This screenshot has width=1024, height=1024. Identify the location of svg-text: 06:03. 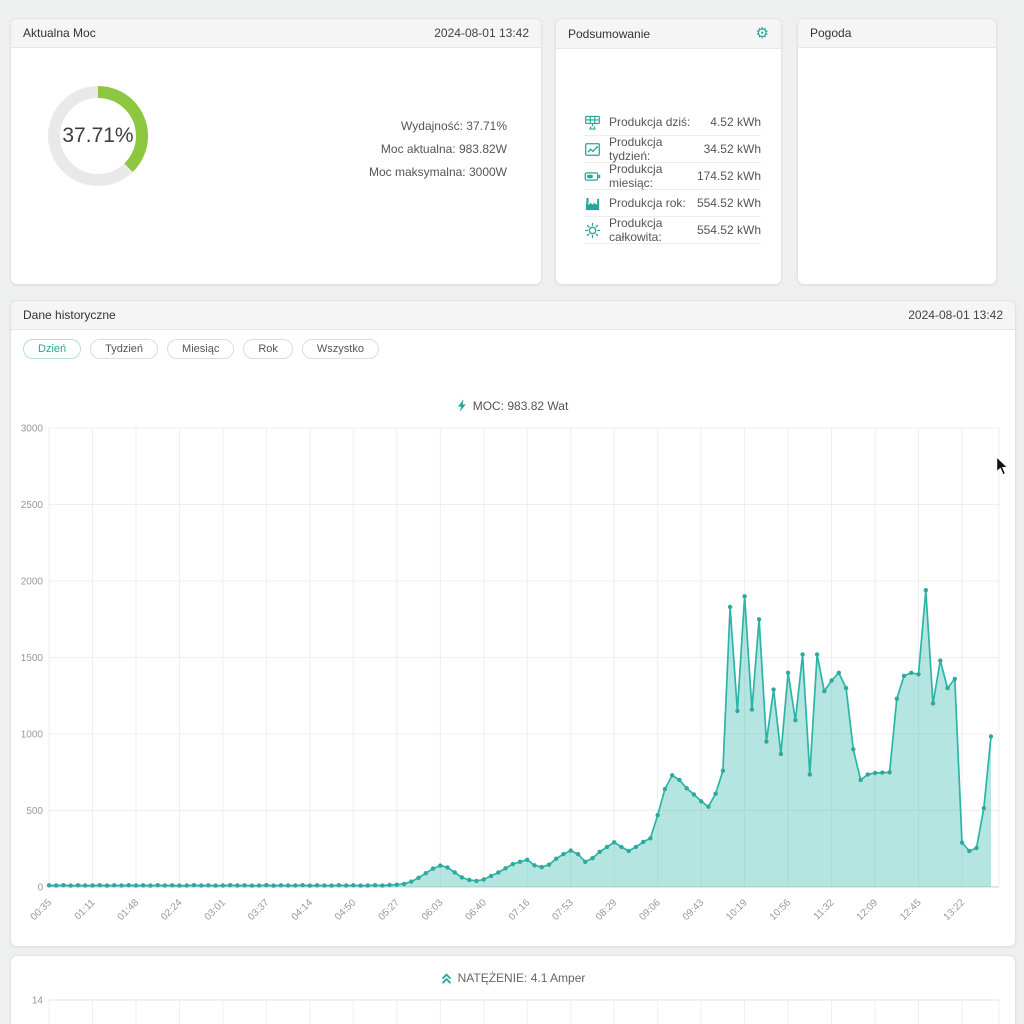
(433, 910).